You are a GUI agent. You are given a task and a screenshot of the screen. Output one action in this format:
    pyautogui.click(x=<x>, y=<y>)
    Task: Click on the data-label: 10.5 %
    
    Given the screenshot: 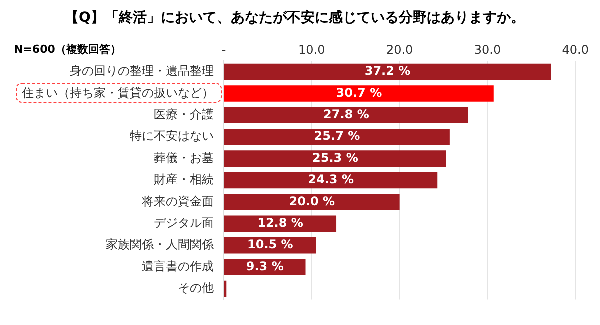 What is the action you would take?
    pyautogui.click(x=270, y=245)
    